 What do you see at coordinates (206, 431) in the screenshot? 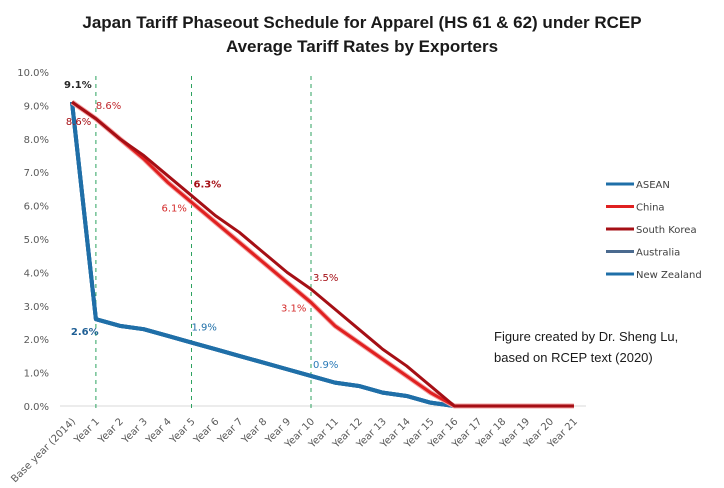
I see `x-tick-label: Year 6` at bounding box center [206, 431].